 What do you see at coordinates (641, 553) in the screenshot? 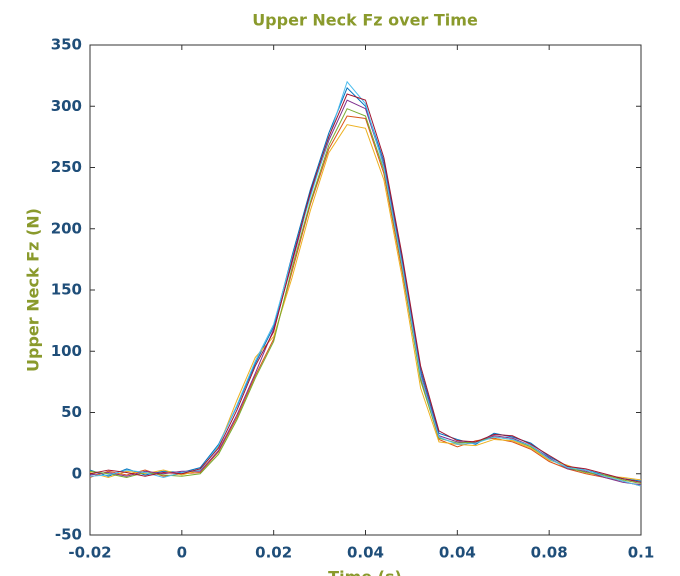
I see `x-tick-label: 0.1` at bounding box center [641, 553].